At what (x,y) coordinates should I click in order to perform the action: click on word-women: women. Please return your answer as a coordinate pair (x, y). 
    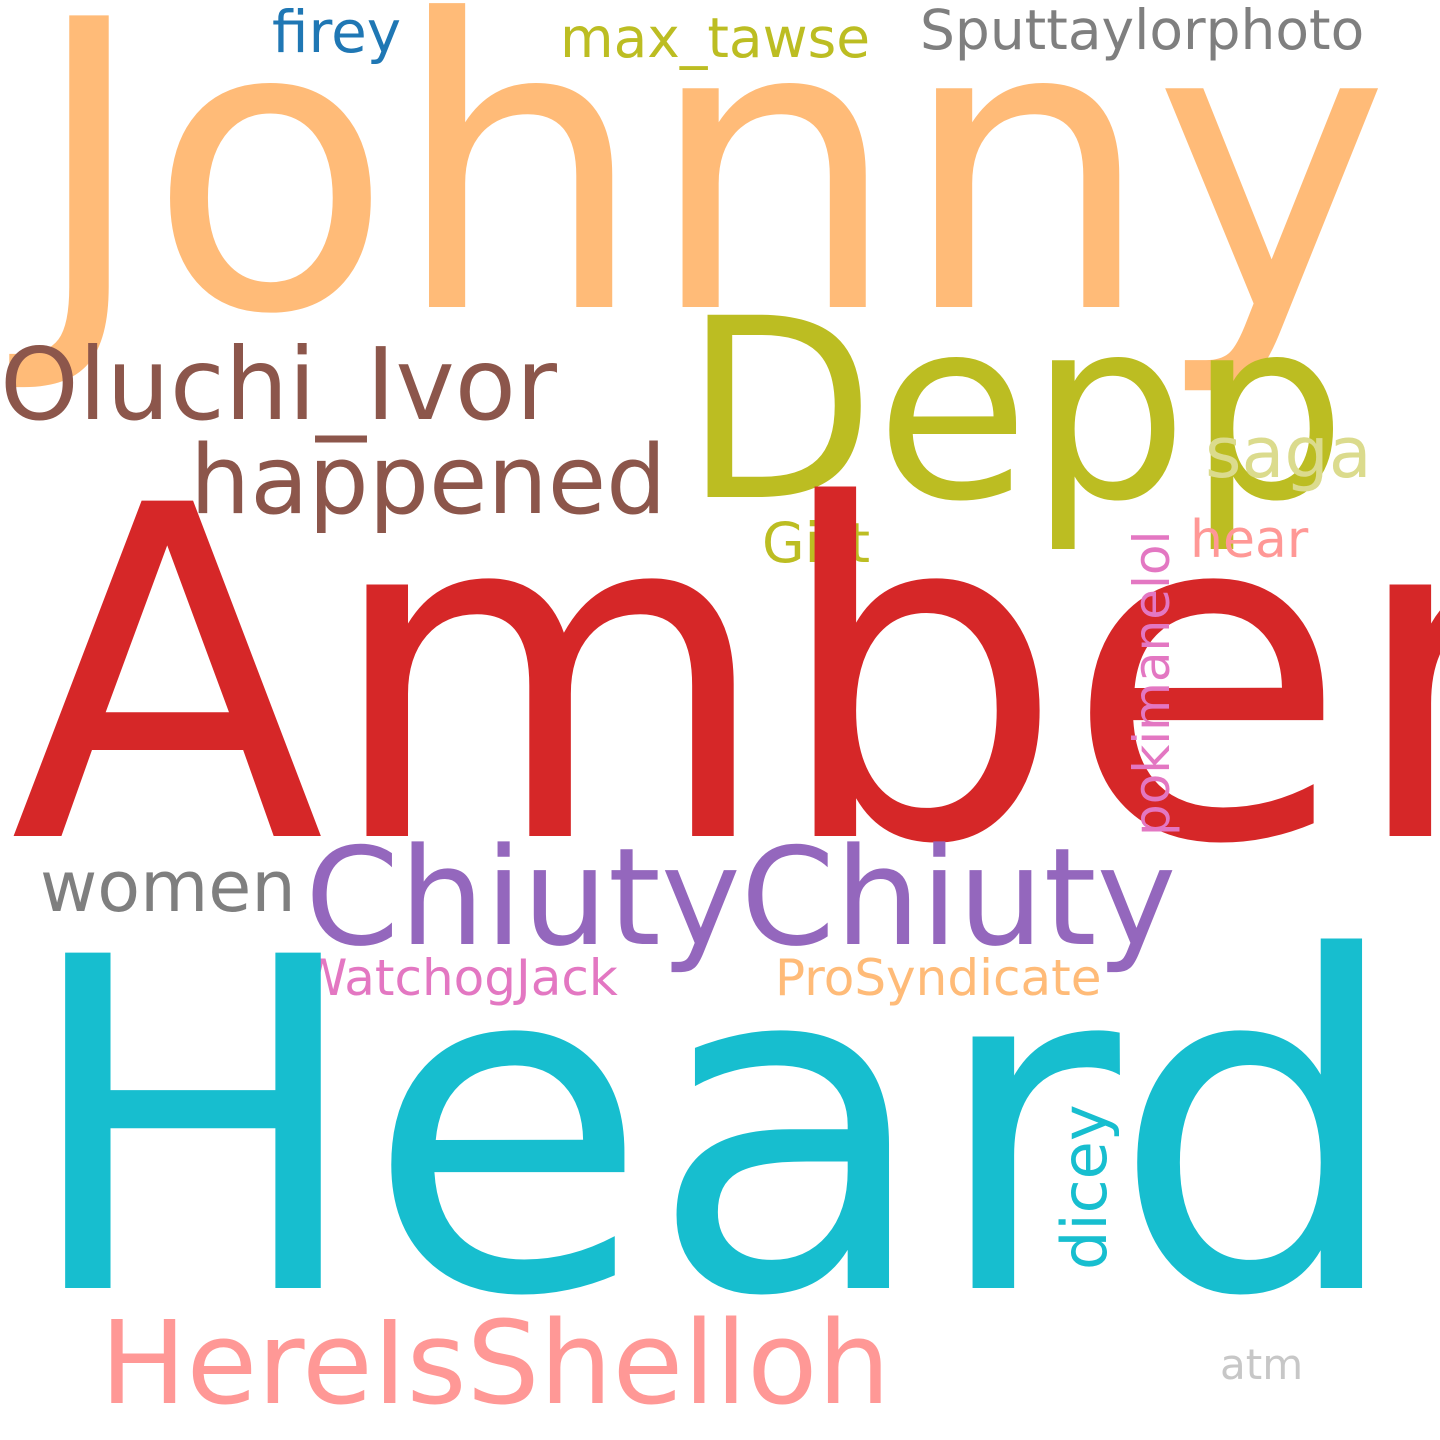
    Looking at the image, I should click on (168, 887).